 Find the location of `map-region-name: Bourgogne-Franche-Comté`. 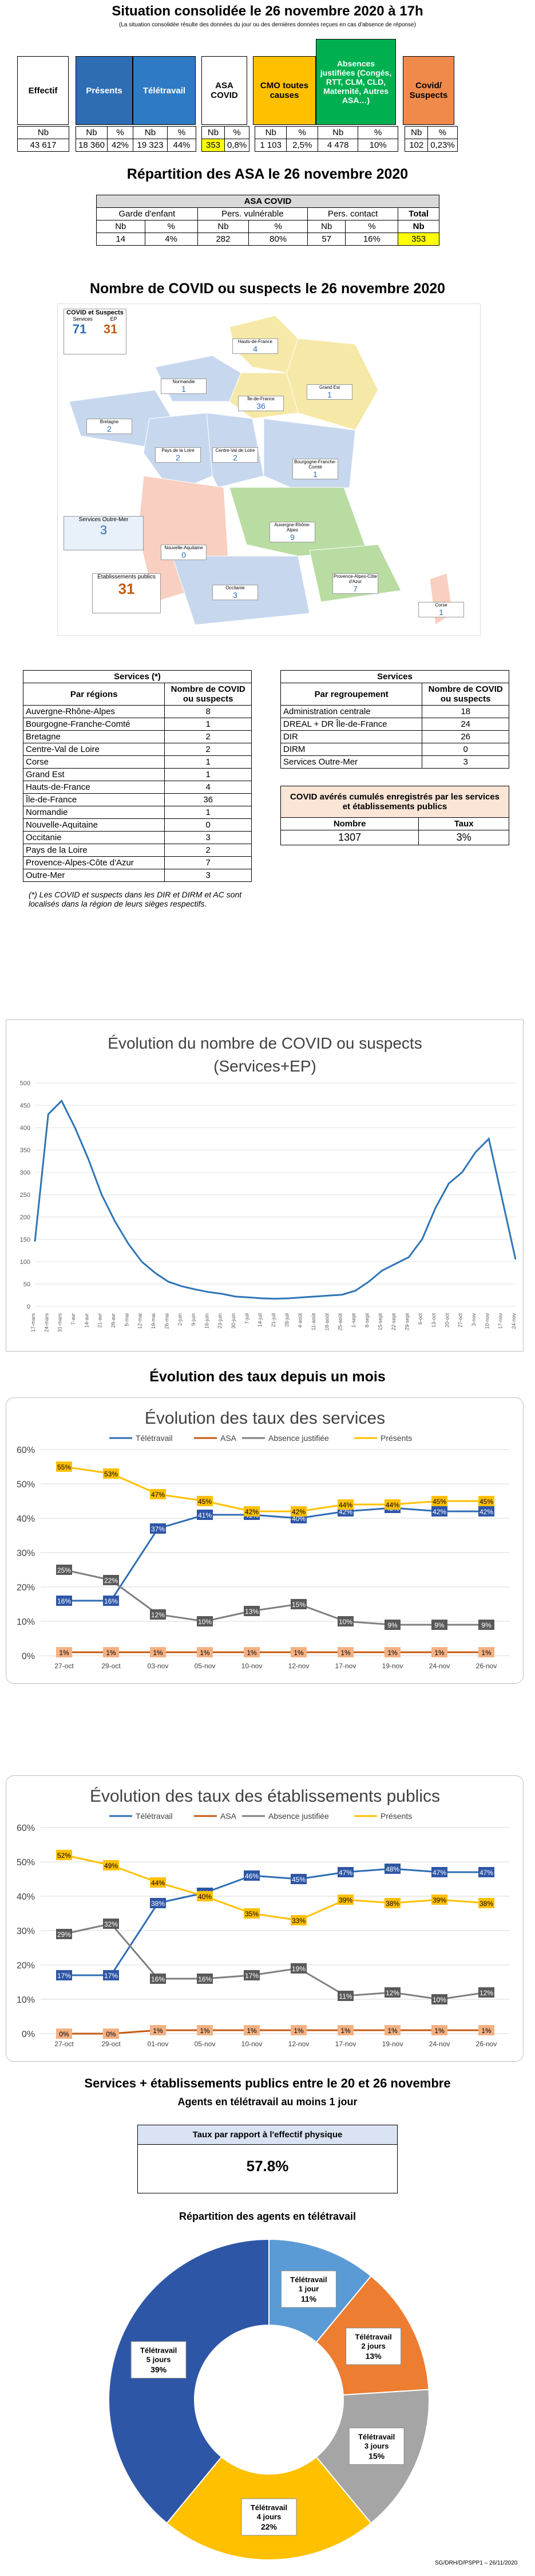

map-region-name: Bourgogne-Franche-Comté is located at coordinates (315, 465).